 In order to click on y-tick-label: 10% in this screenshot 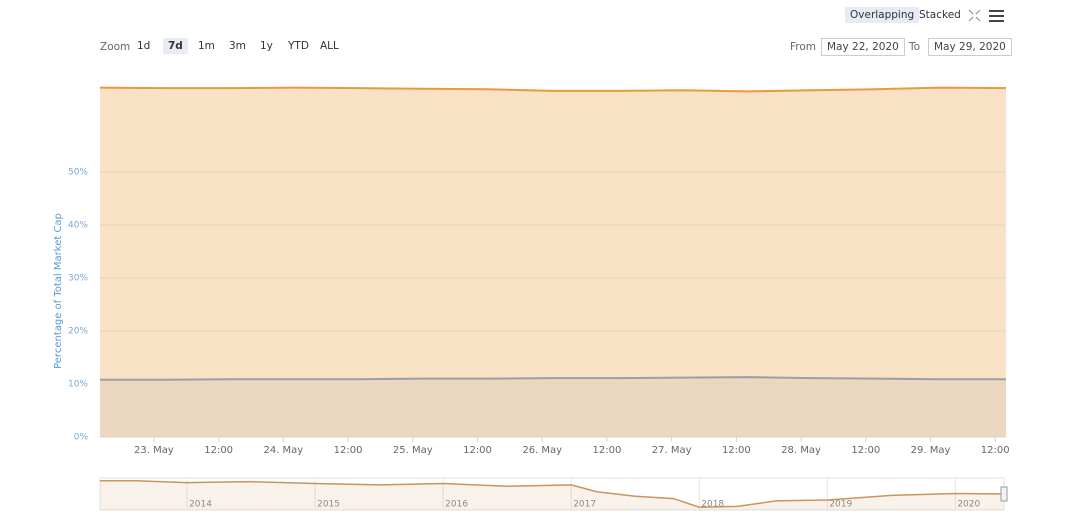, I will do `click(78, 384)`.